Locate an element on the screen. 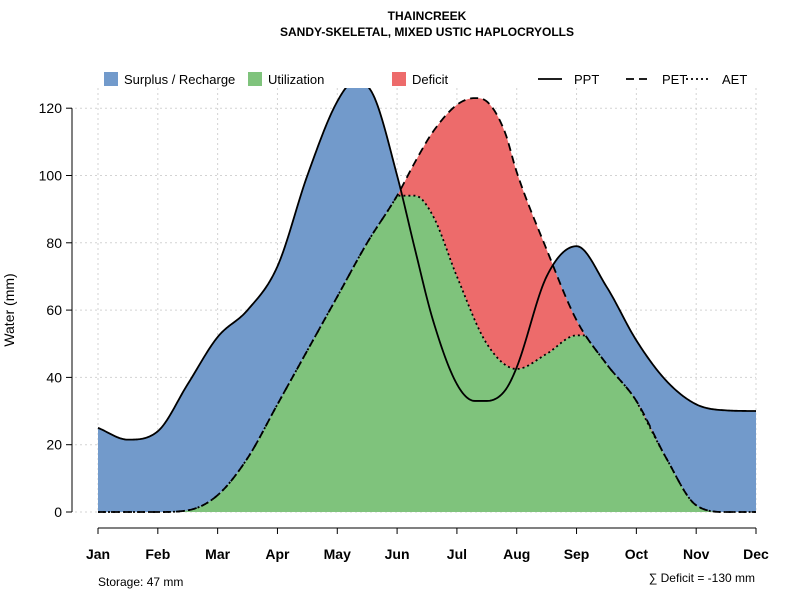 This screenshot has width=800, height=600. y-tick-label-60: 60 is located at coordinates (54, 310).